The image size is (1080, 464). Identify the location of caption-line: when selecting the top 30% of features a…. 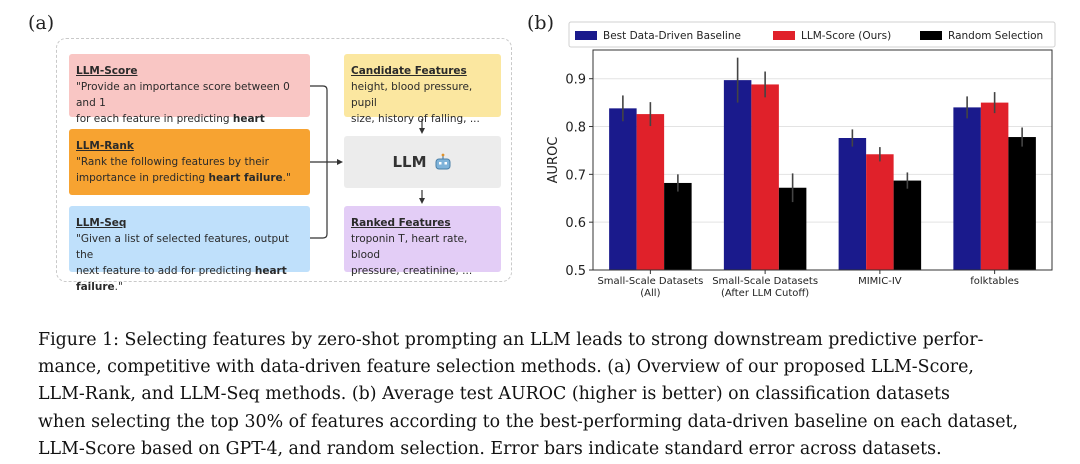
(528, 421).